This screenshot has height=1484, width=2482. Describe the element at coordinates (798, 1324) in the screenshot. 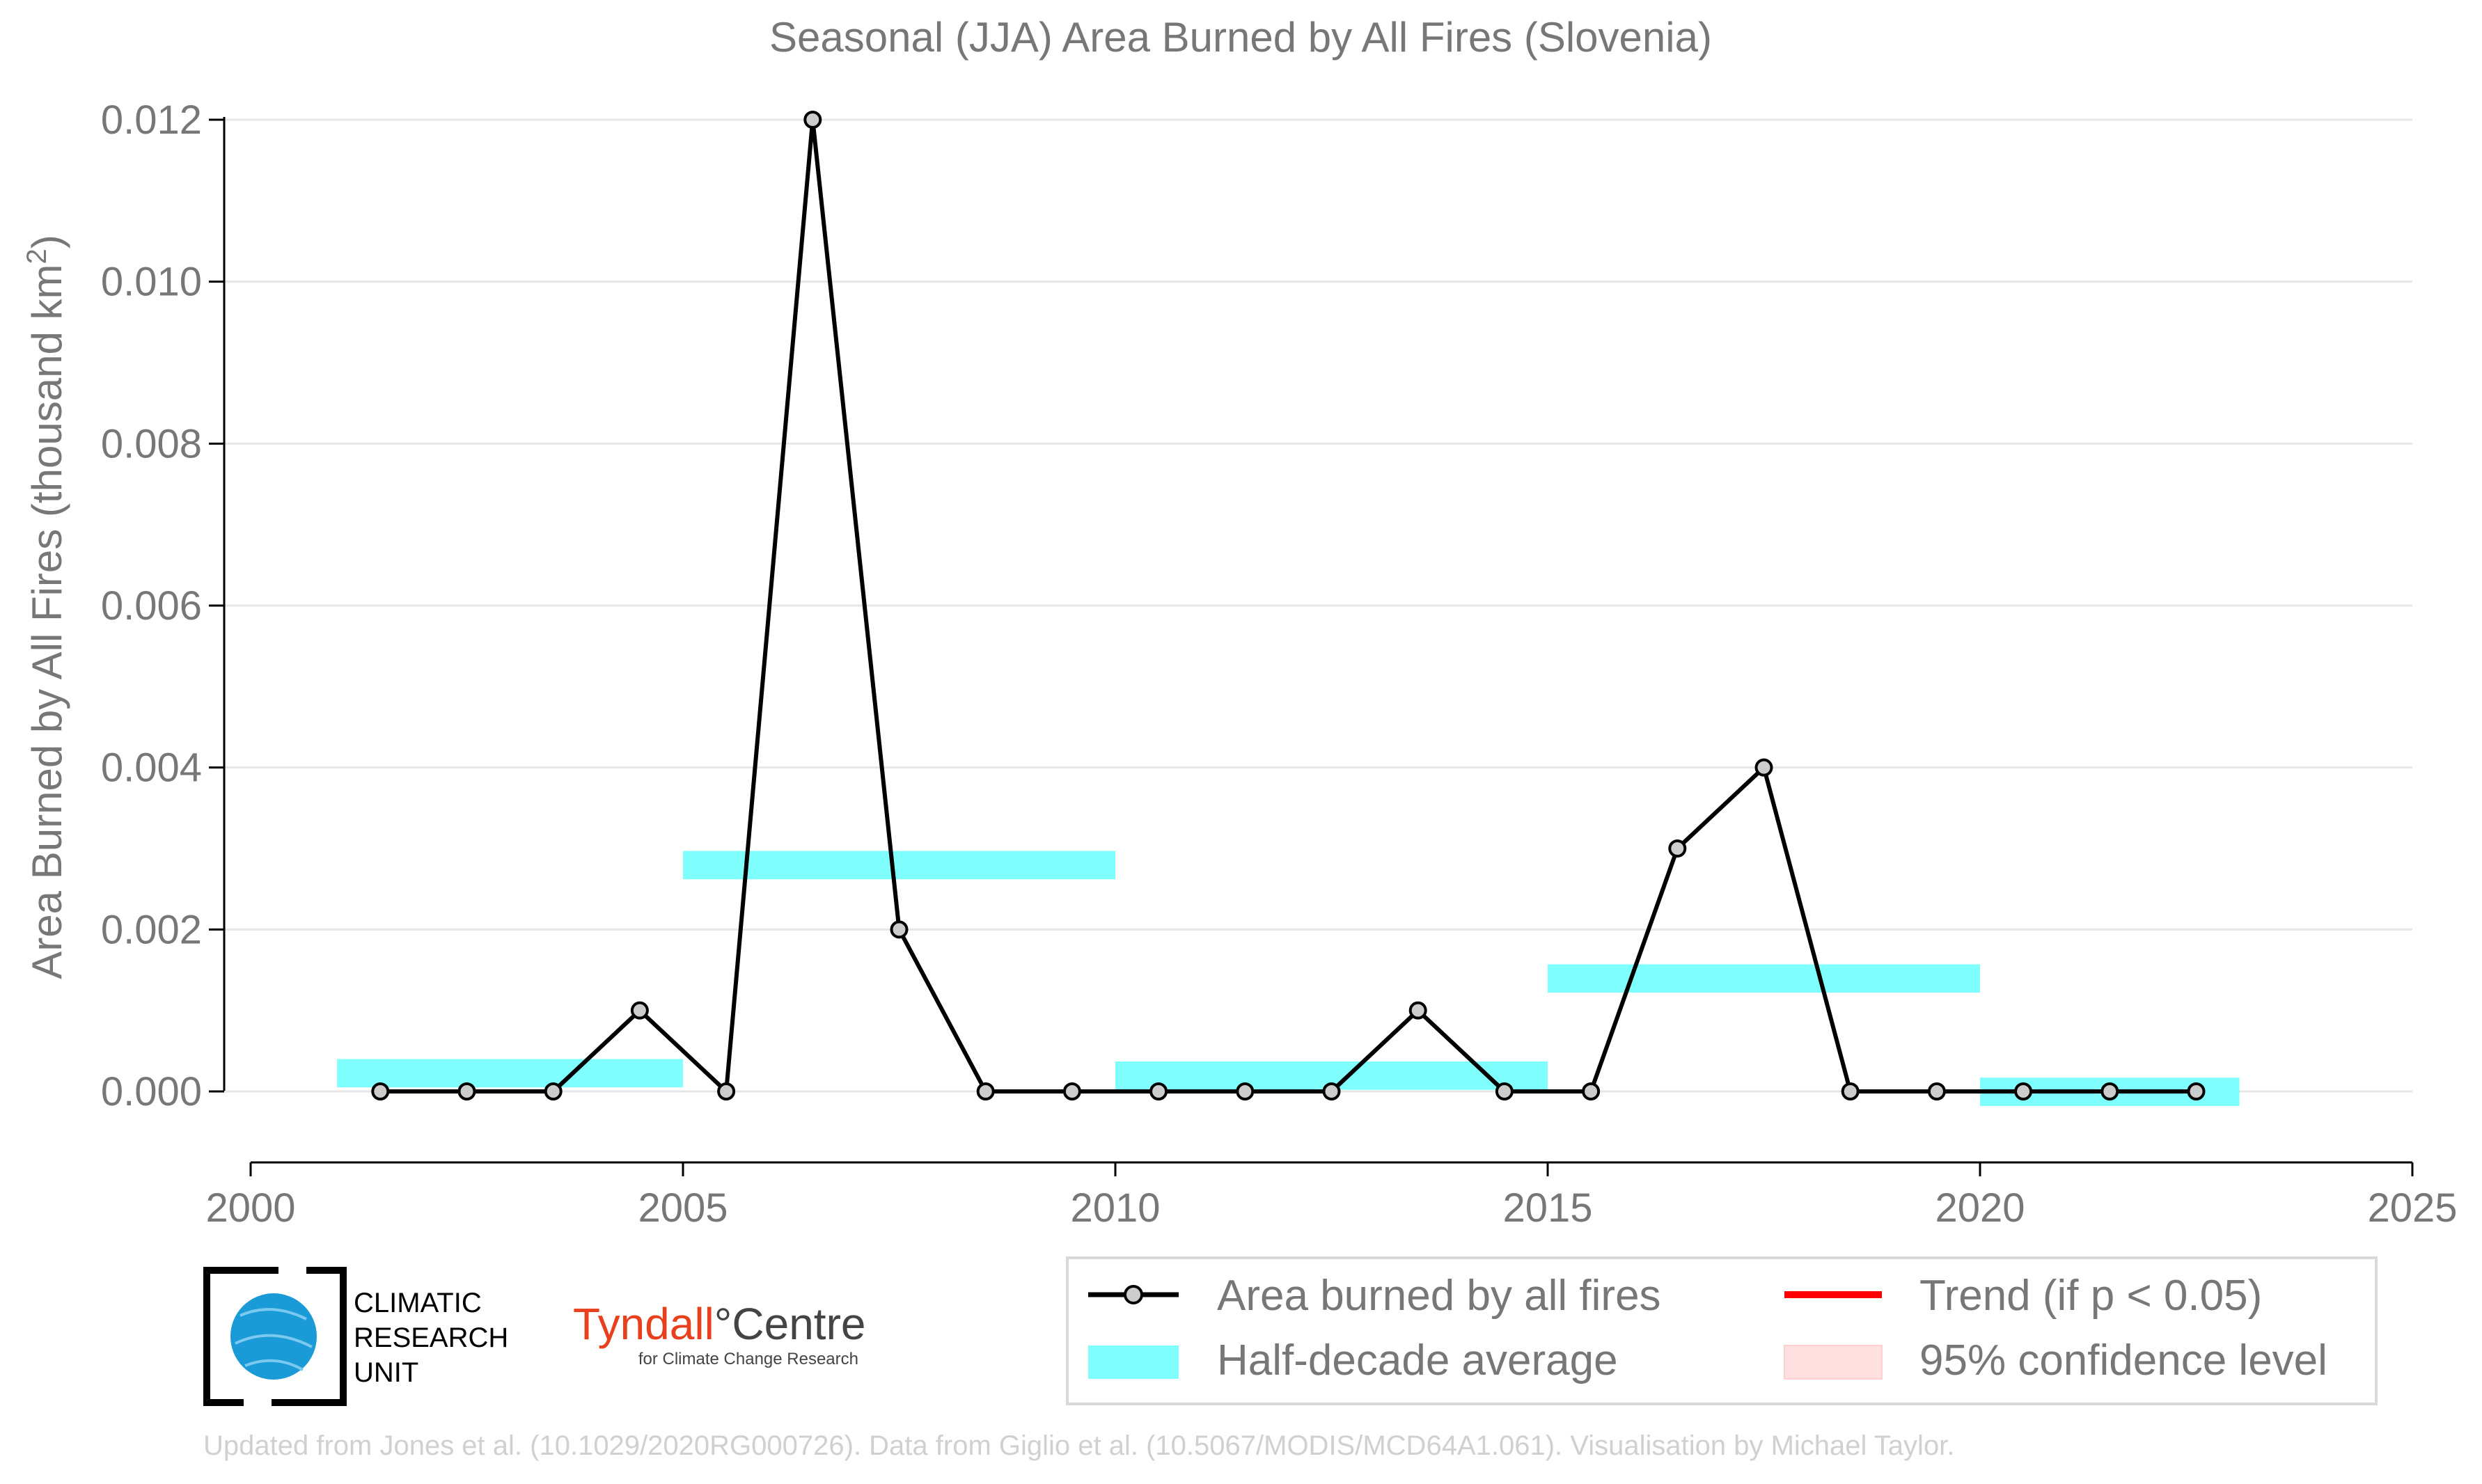

I see `tyndall-logo-centre: Centre` at that location.